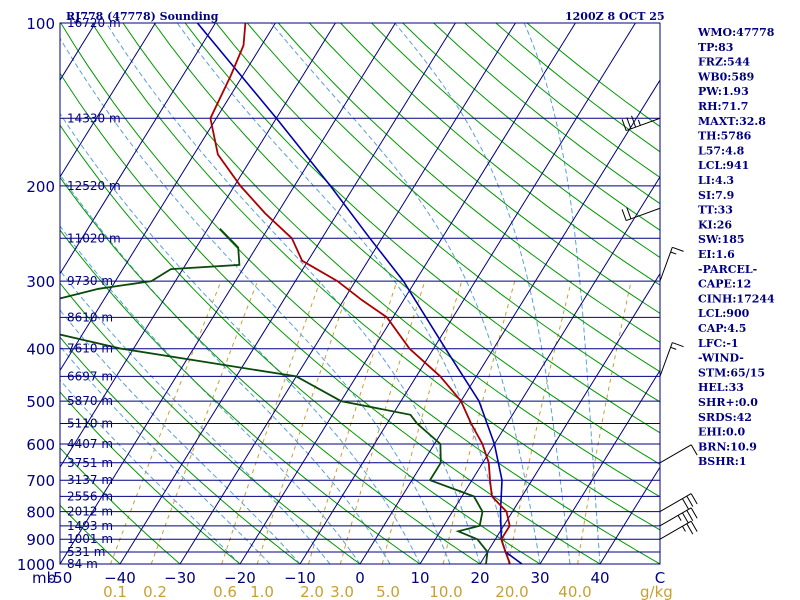 Image resolution: width=800 pixels, height=600 pixels. What do you see at coordinates (599, 578) in the screenshot?
I see `temperature-tick-label: 40` at bounding box center [599, 578].